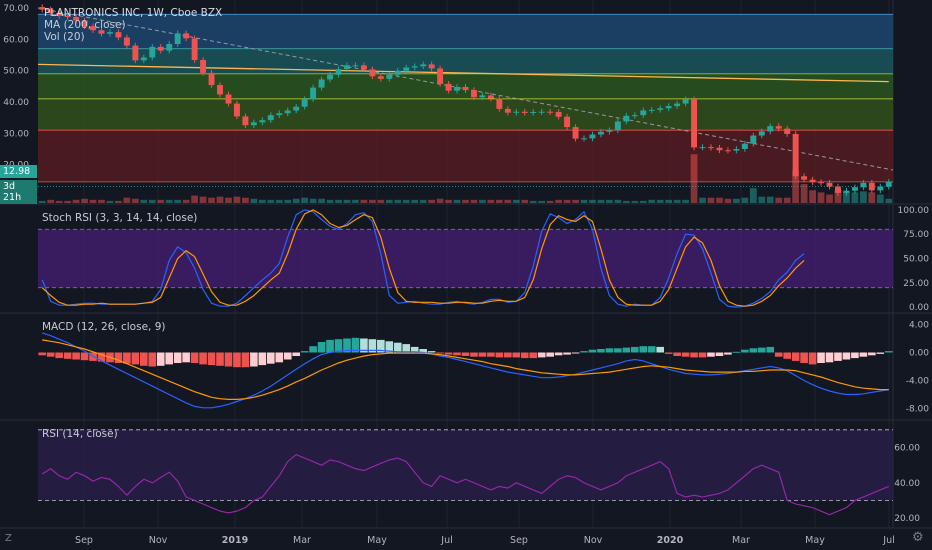 The height and width of the screenshot is (550, 932). What do you see at coordinates (907, 449) in the screenshot?
I see `rsi-tick: 60.00` at bounding box center [907, 449].